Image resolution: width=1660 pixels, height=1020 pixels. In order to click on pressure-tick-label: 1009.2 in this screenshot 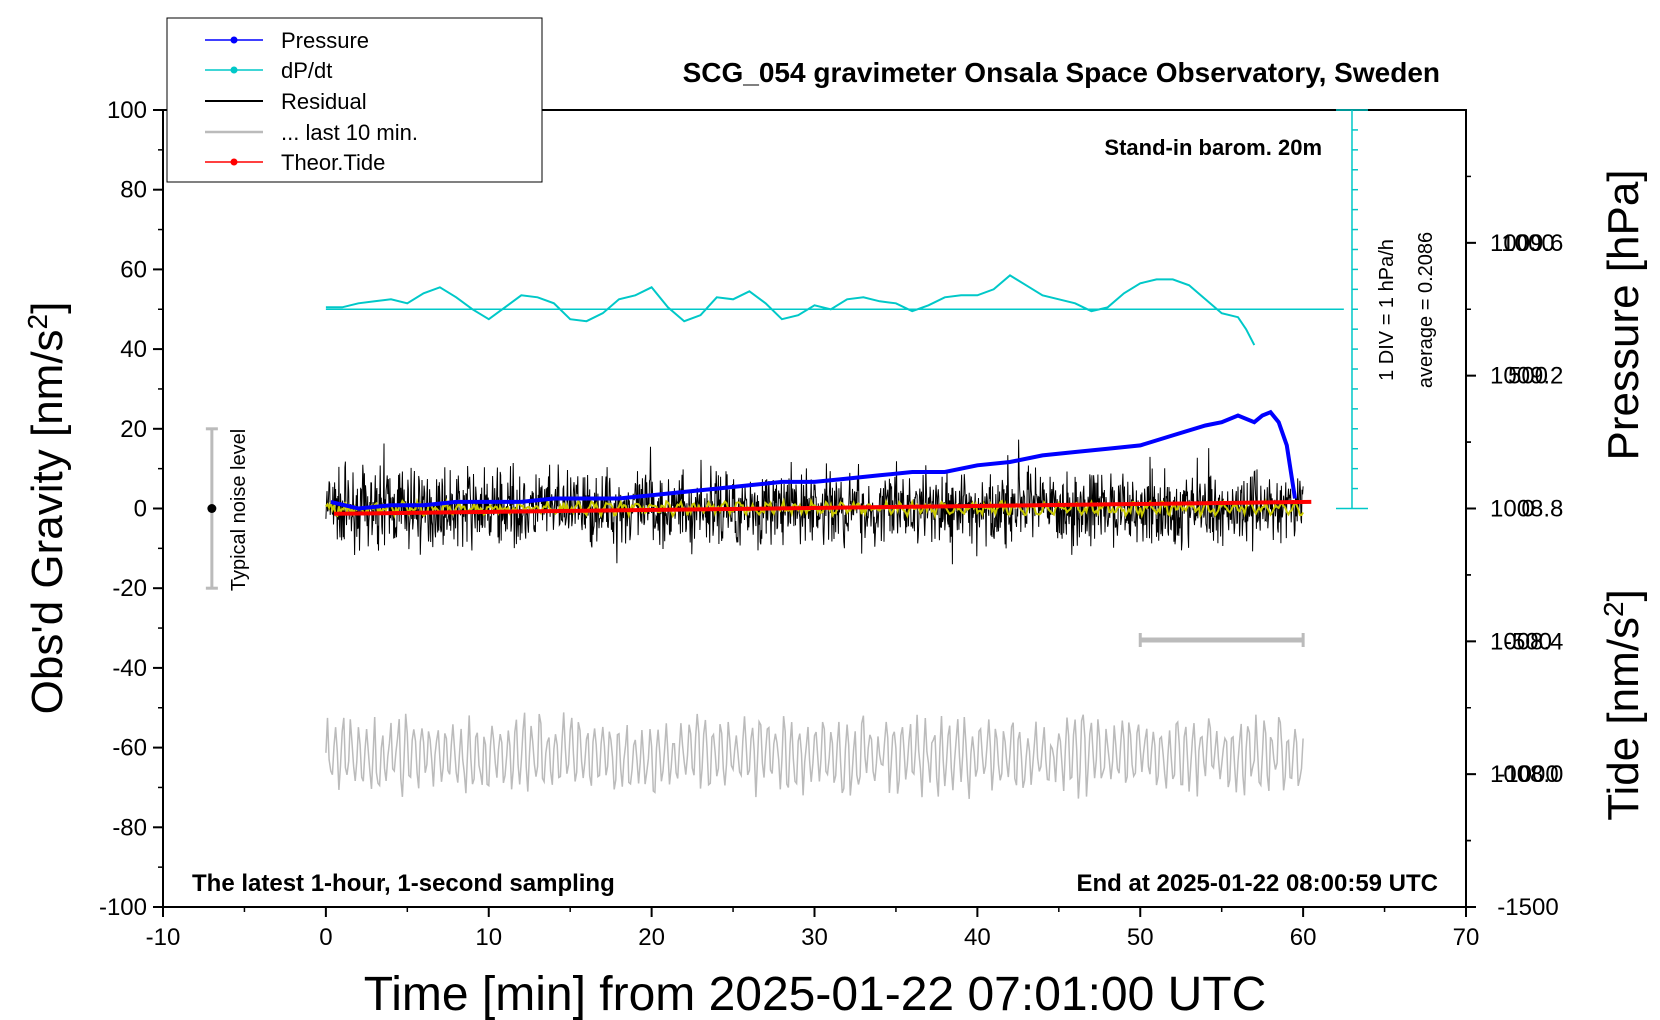, I will do `click(1526, 376)`.